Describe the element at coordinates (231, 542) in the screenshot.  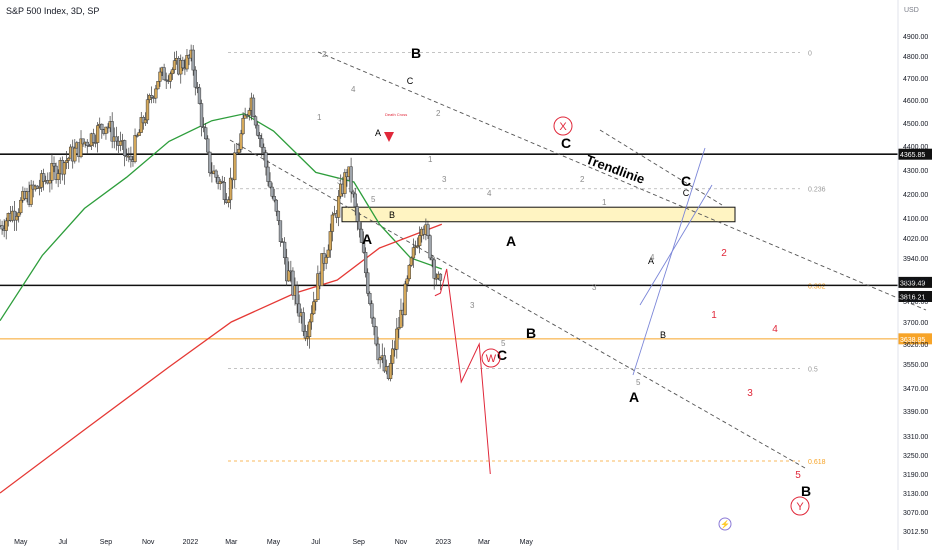
I see `x-tick-label: Mar` at that location.